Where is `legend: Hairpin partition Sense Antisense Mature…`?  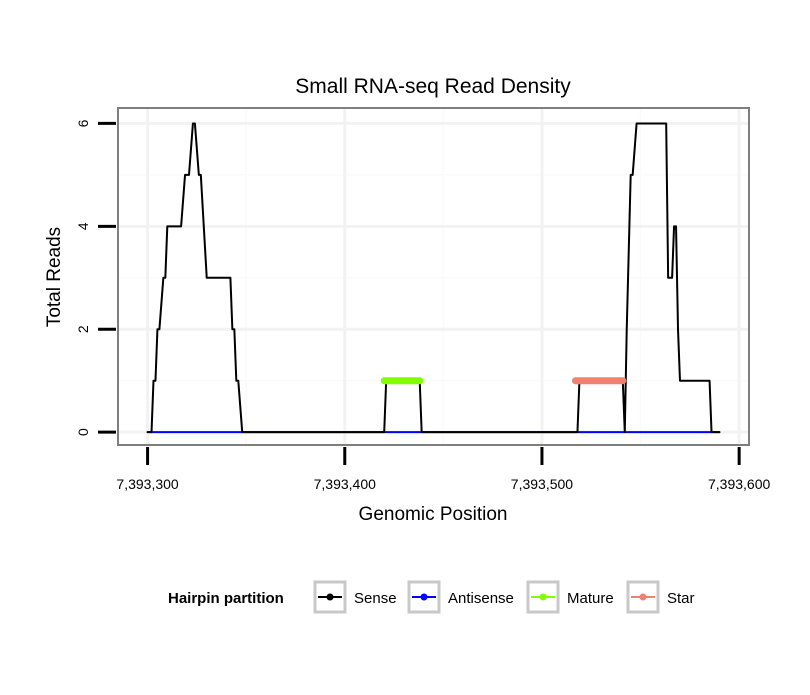 legend: Hairpin partition Sense Antisense Mature… is located at coordinates (431, 597).